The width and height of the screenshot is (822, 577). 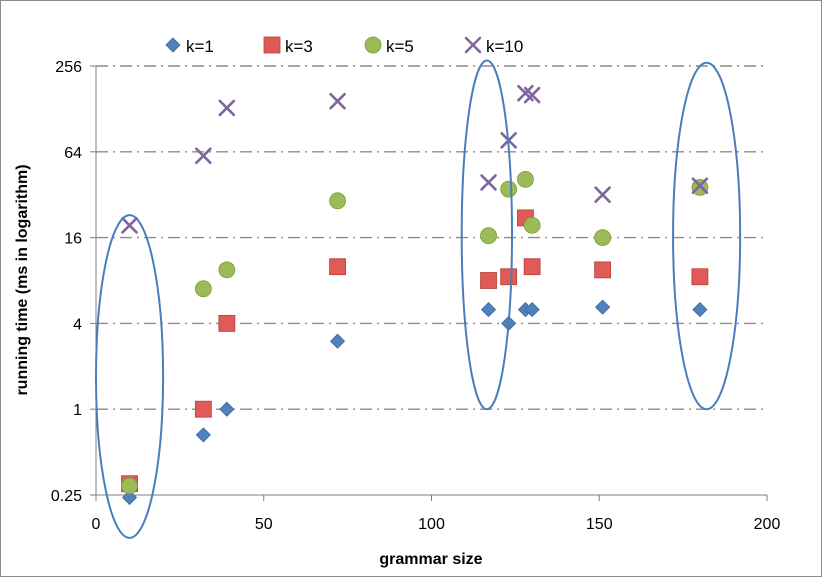 What do you see at coordinates (96, 524) in the screenshot?
I see `x-tick-label-0: 0` at bounding box center [96, 524].